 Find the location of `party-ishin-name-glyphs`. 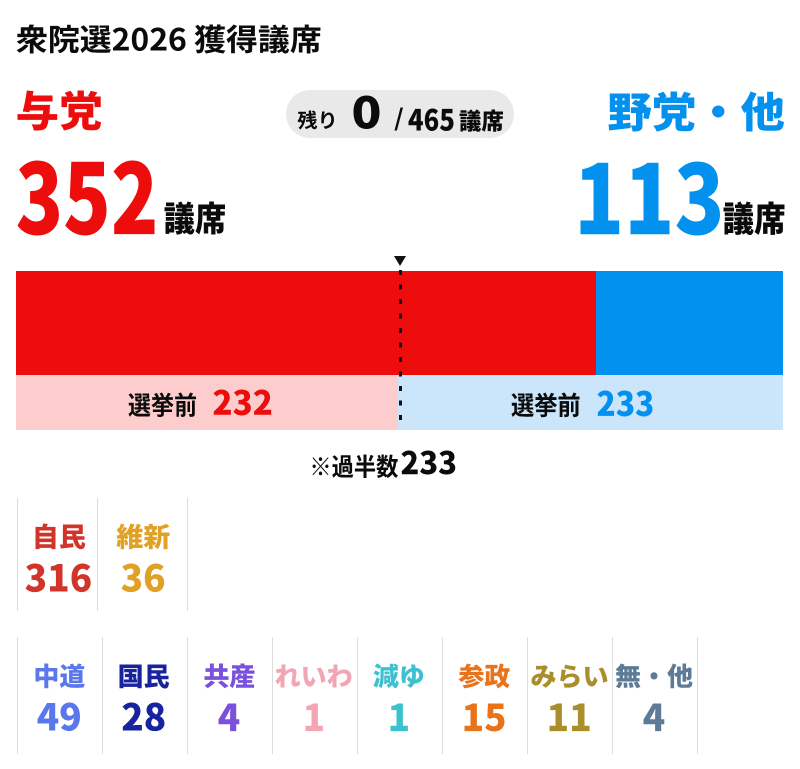

party-ishin-name-glyphs is located at coordinates (142, 536).